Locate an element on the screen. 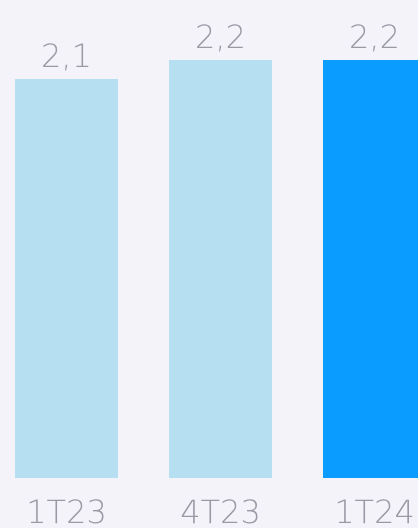 The width and height of the screenshot is (418, 528). x-tick-label-1T23: 1T23 is located at coordinates (66, 510).